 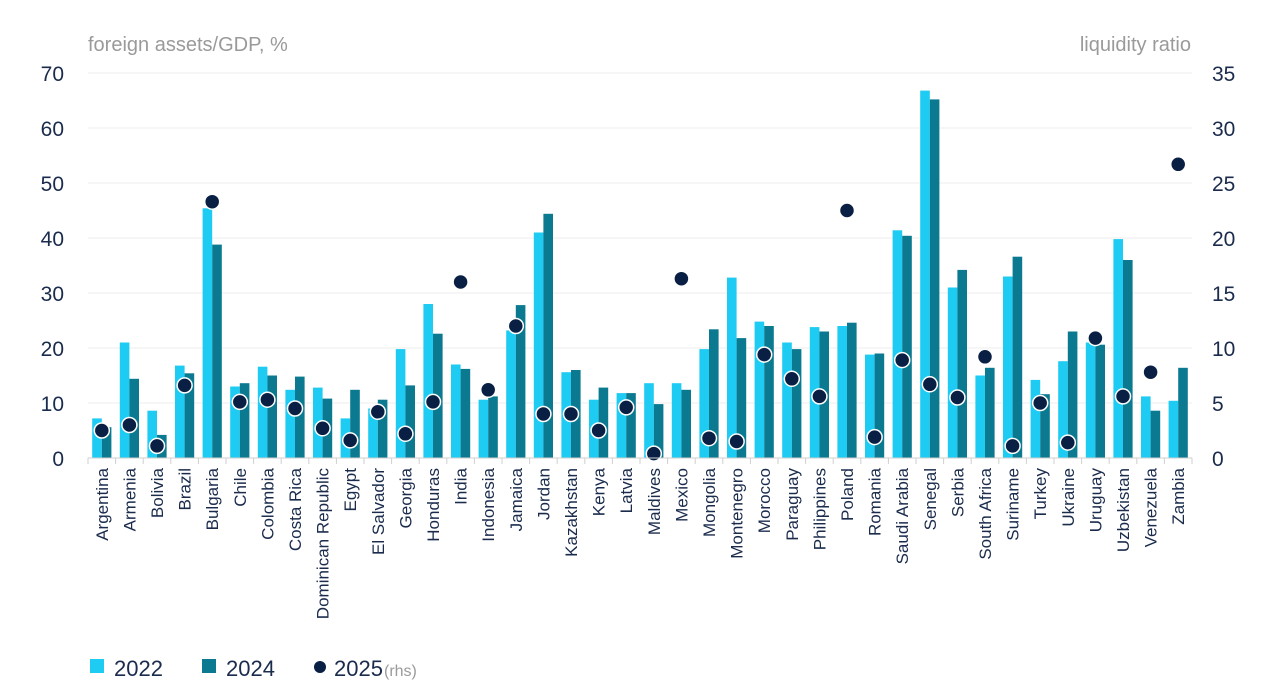 I want to click on left-tick-label: 70, so click(x=52, y=74).